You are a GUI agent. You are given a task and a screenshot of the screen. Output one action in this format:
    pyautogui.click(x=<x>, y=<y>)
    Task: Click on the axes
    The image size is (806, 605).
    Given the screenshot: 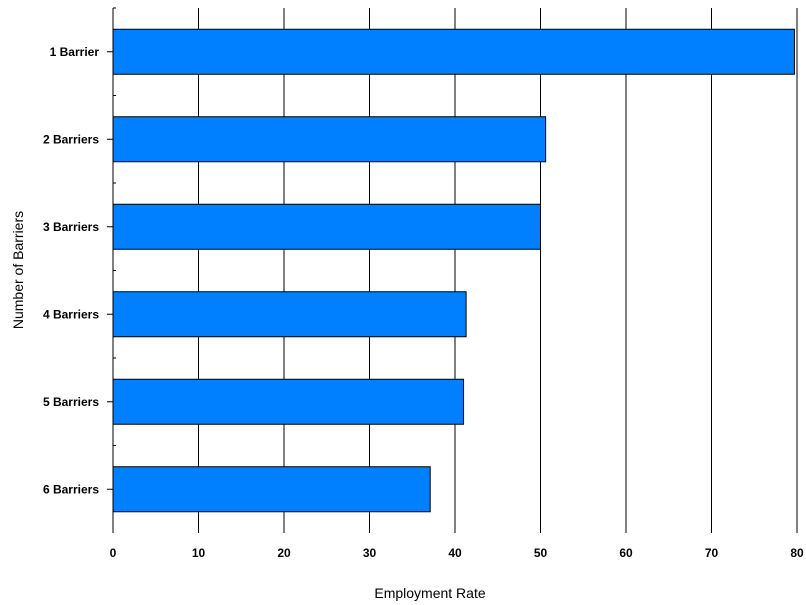 What is the action you would take?
    pyautogui.click(x=111, y=270)
    